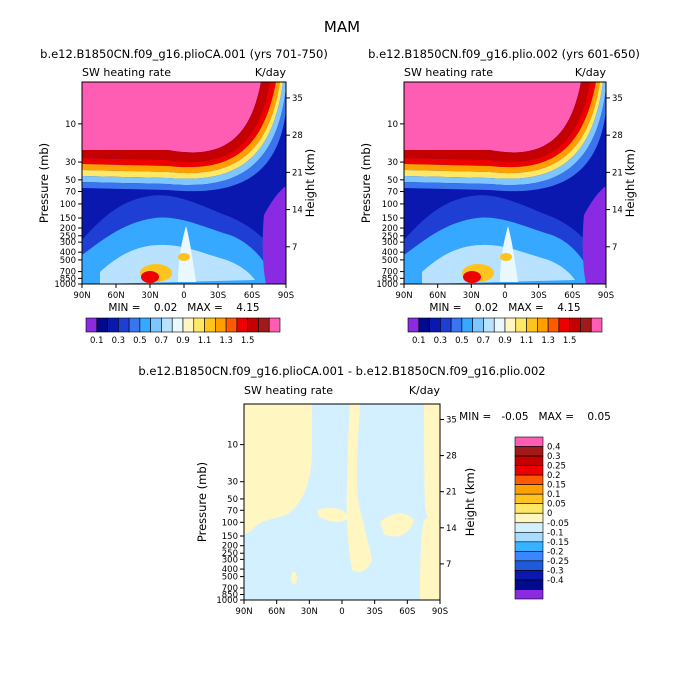 This screenshot has width=685, height=685. What do you see at coordinates (558, 543) in the screenshot?
I see `colorbar-label: -0.15` at bounding box center [558, 543].